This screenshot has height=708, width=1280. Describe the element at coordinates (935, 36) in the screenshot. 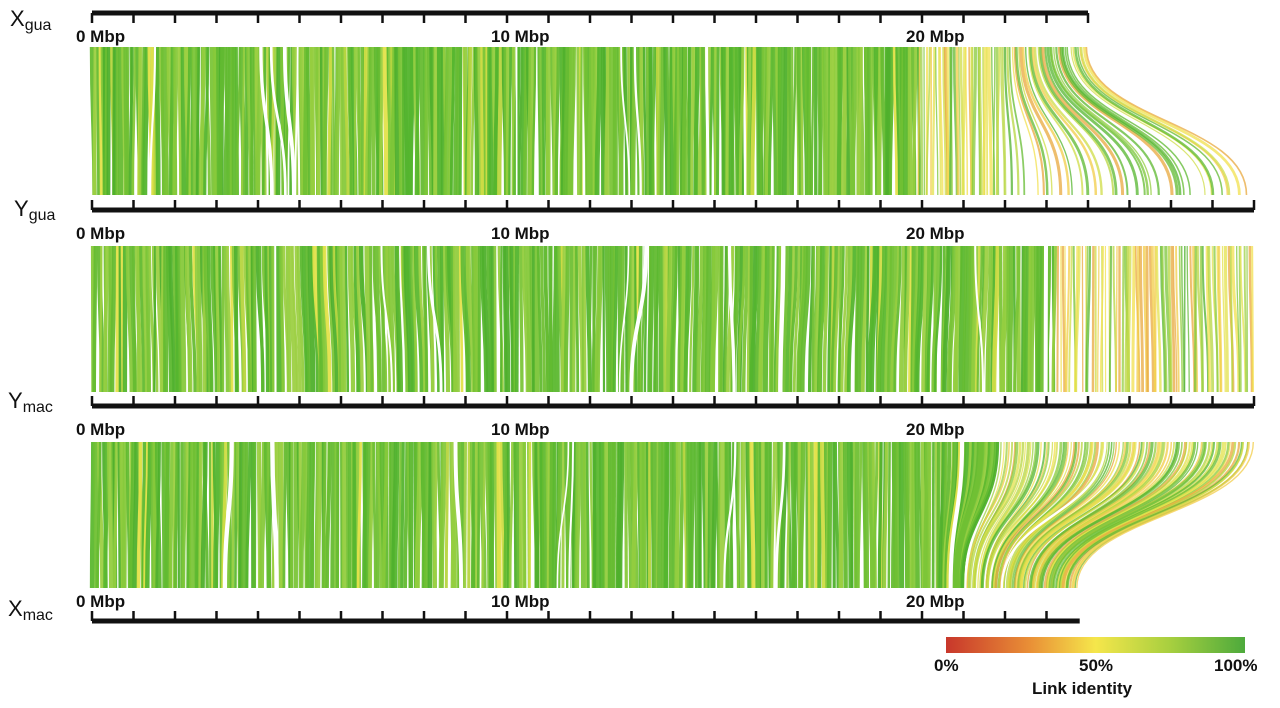

I see `tick-label-xgua-20: 20 Mbp` at that location.